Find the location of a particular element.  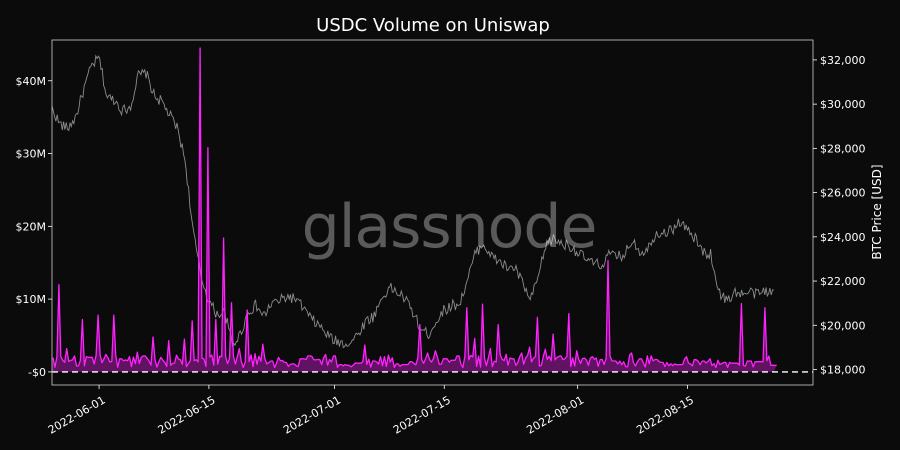

right-tick-label: $28,000 is located at coordinates (843, 148).